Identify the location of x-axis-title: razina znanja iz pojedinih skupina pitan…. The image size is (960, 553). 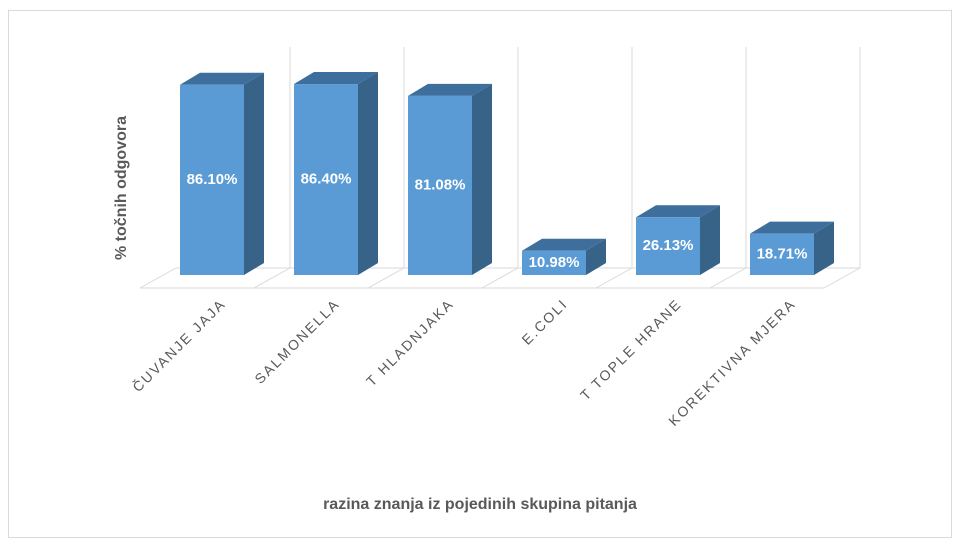
(480, 504).